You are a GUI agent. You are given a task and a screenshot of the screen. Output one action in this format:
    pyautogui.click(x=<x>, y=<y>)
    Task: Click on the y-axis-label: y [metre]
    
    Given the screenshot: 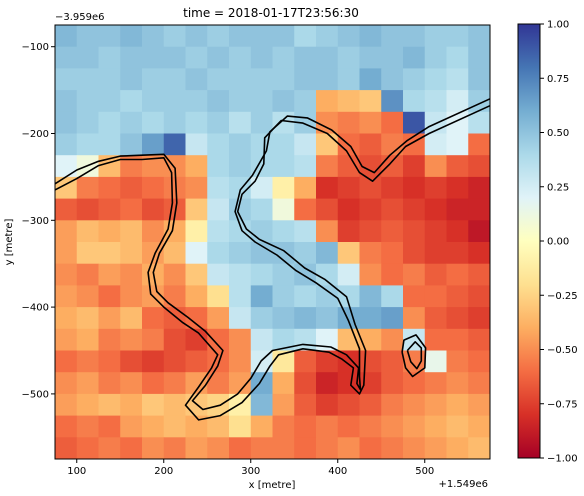 What is the action you would take?
    pyautogui.click(x=9, y=242)
    